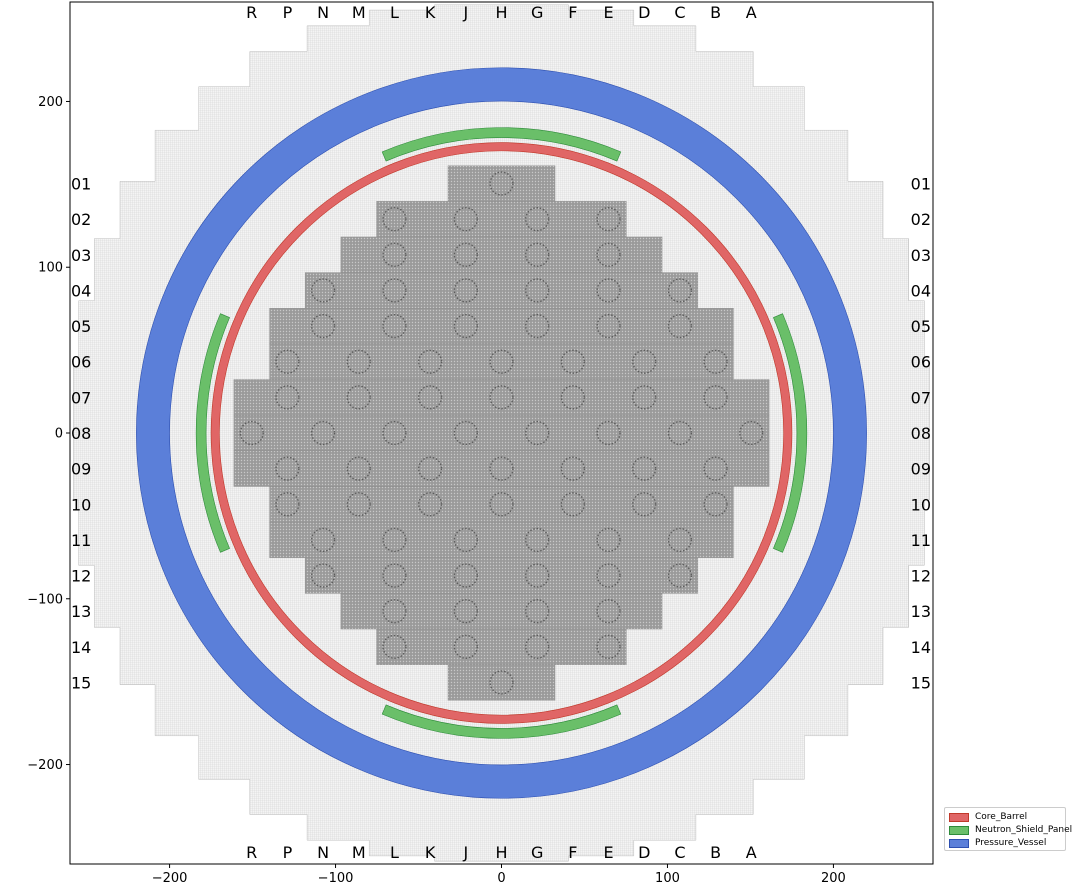 The width and height of the screenshot is (1072, 892). Describe the element at coordinates (251, 12) in the screenshot. I see `column-label-top: R` at that location.